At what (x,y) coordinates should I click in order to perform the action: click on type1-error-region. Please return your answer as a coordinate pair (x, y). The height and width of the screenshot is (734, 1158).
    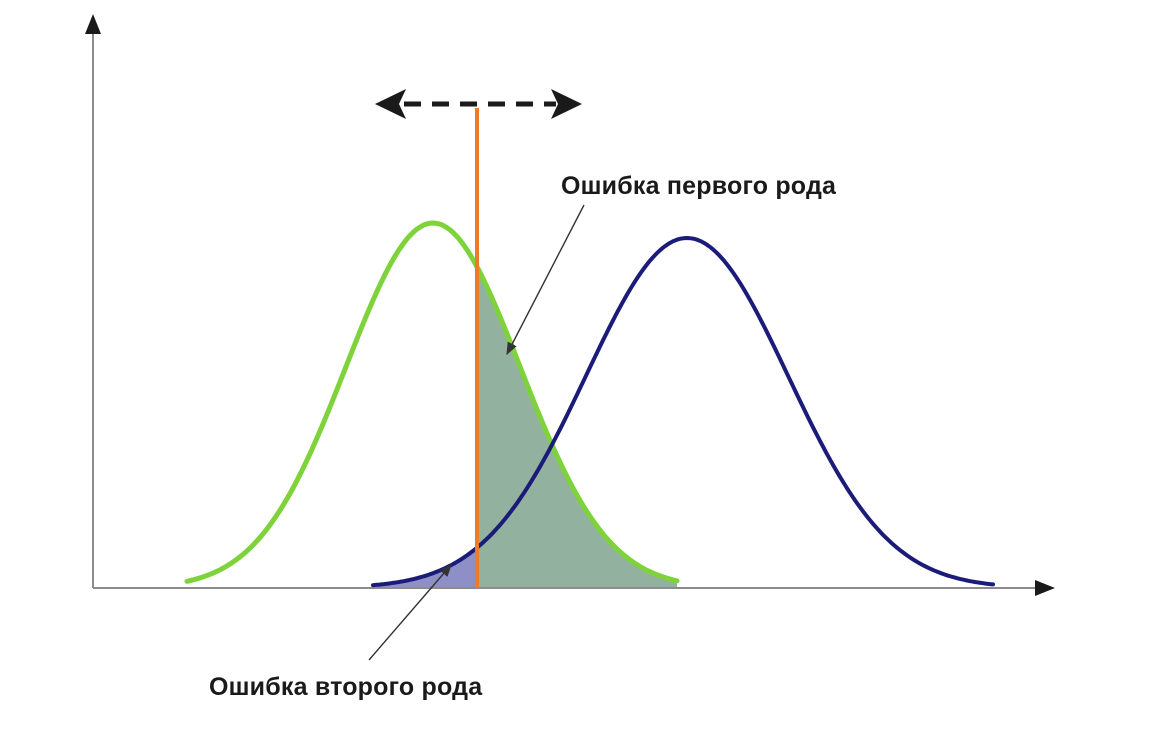
    Looking at the image, I should click on (577, 427).